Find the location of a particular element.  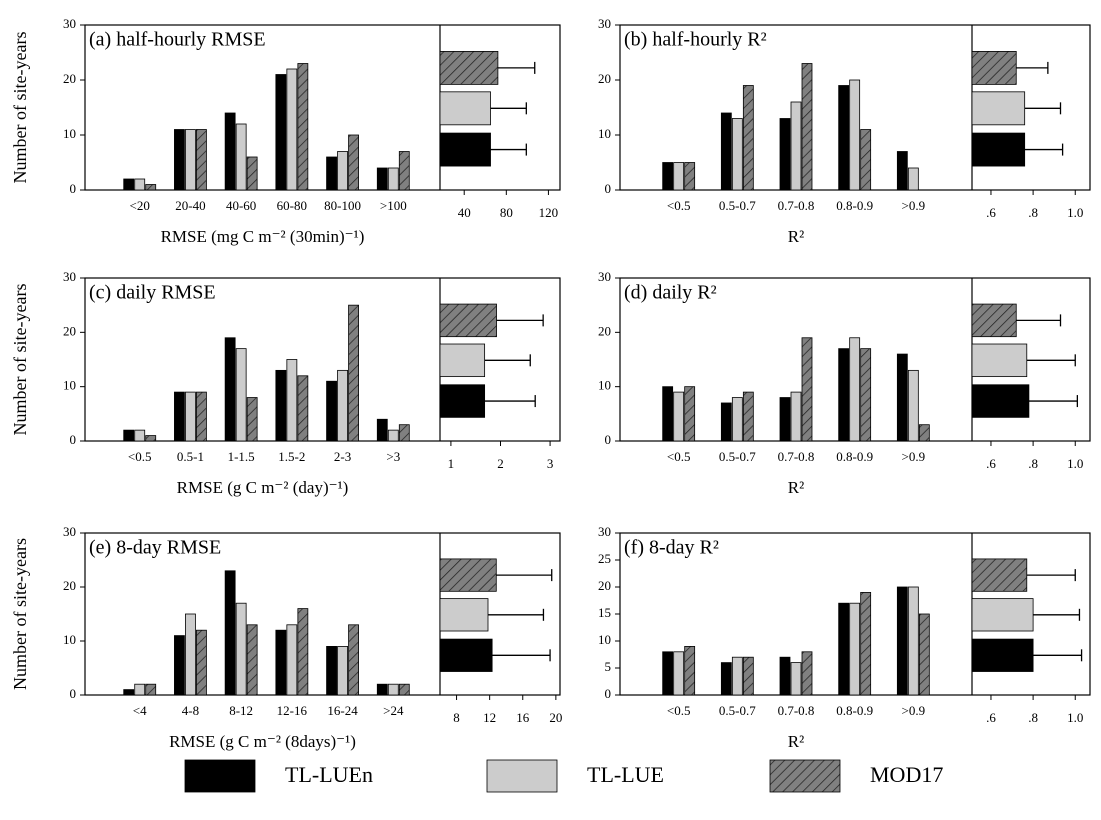

panel-title: (d) daily R² is located at coordinates (670, 293).